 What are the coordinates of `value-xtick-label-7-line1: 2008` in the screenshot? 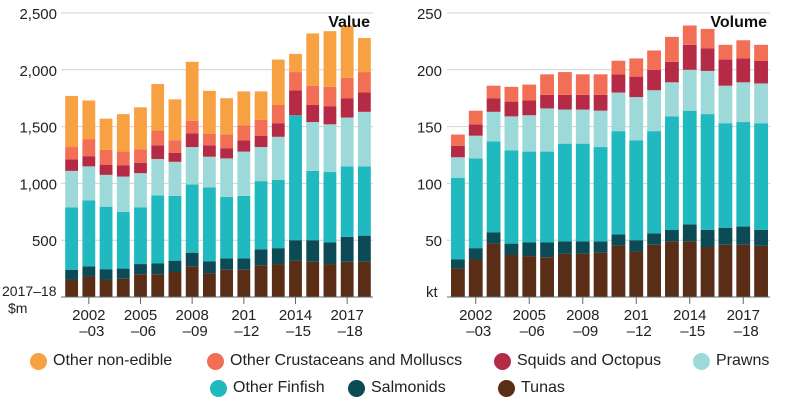 It's located at (191, 315).